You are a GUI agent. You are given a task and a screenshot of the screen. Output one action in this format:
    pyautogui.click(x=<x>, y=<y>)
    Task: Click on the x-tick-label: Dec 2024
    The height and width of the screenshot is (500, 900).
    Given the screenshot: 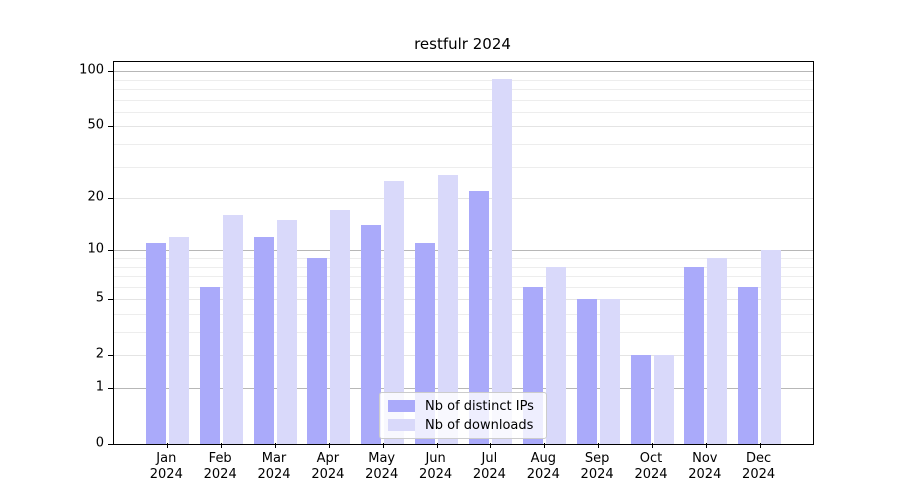 What is the action you would take?
    pyautogui.click(x=759, y=466)
    